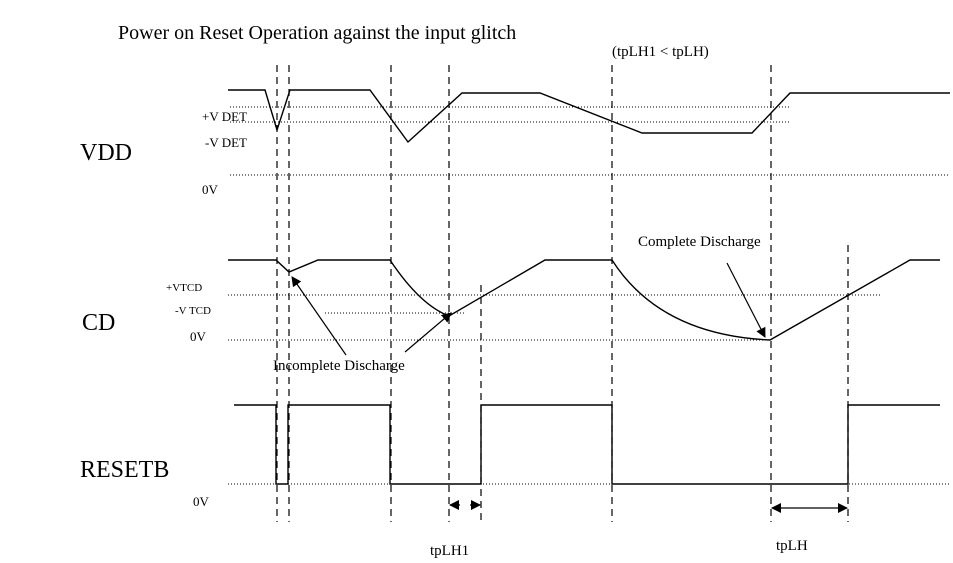 The width and height of the screenshot is (953, 563). Describe the element at coordinates (198, 336) in the screenshot. I see `cd-zero: 0V` at that location.